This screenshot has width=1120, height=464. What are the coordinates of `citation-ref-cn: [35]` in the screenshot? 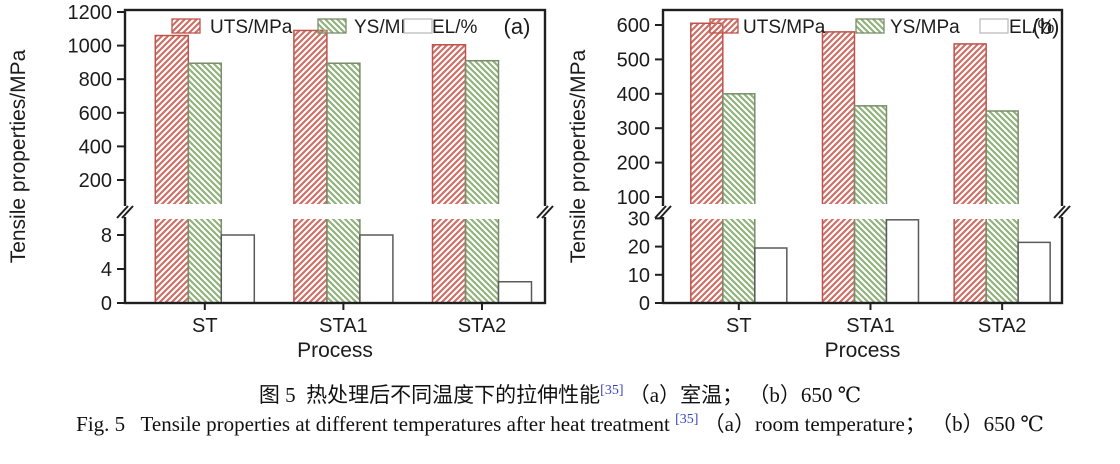 It's located at (612, 390).